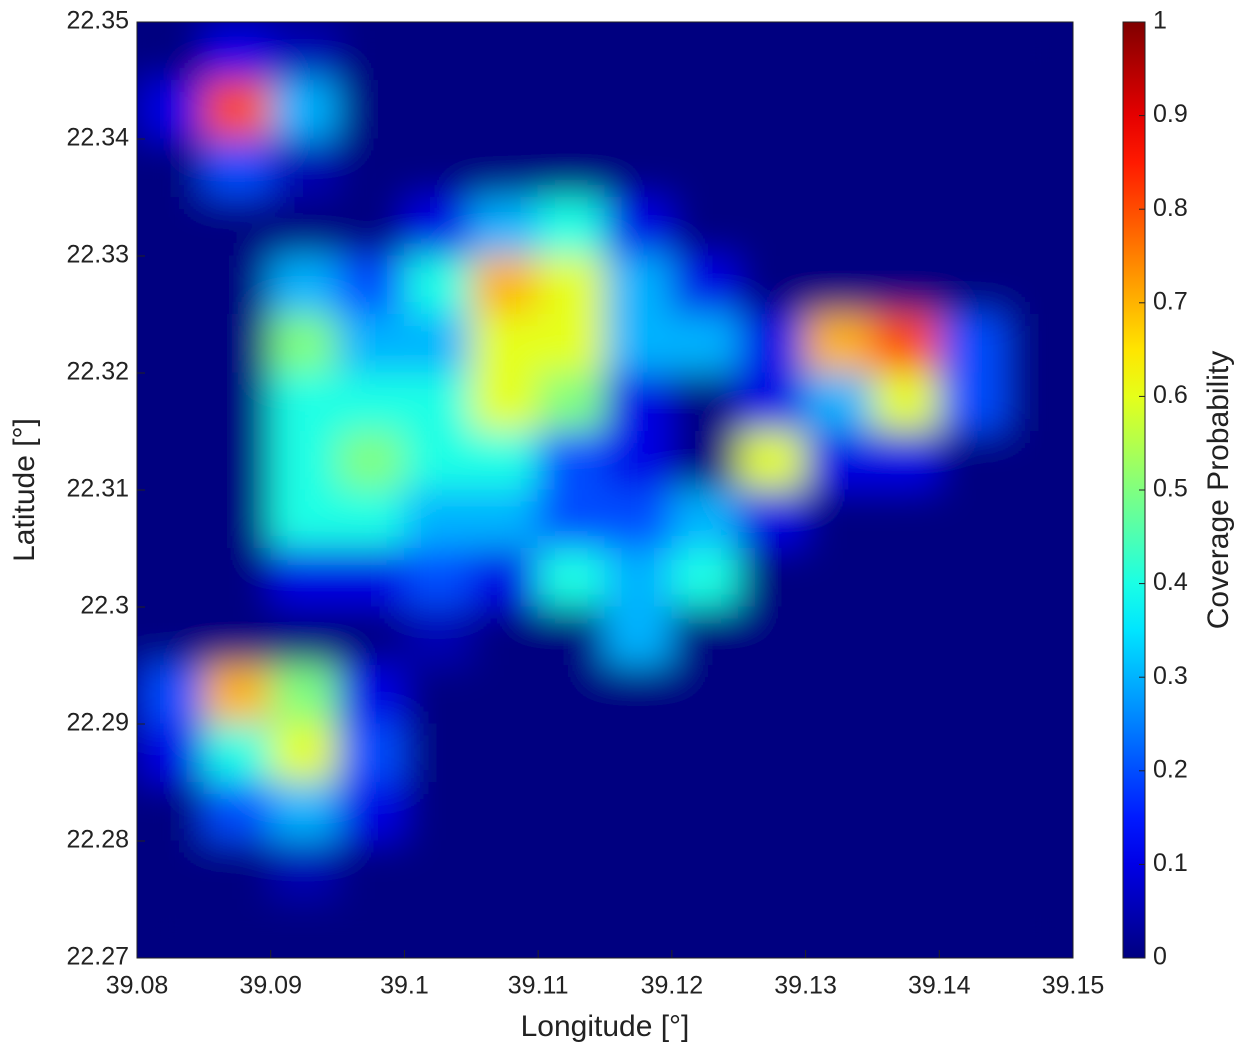  I want to click on colorbar-tick-label: 0.8, so click(1170, 208).